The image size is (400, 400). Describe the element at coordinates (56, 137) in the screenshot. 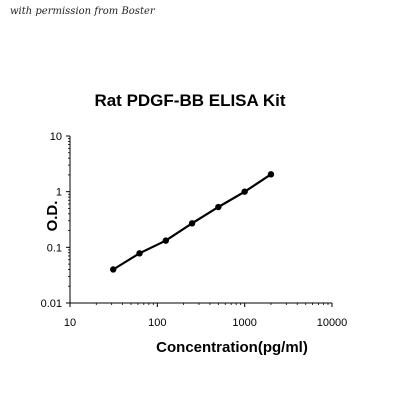

I see `y-tick-label: 10` at that location.